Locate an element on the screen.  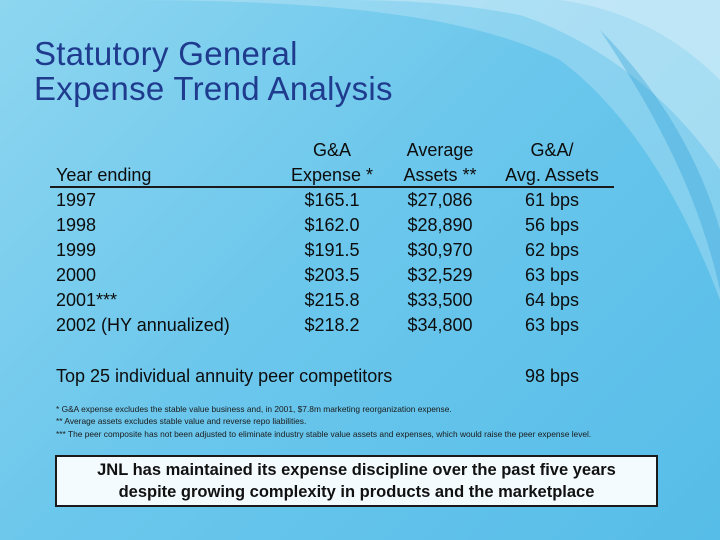
header-year-ending: Year ending is located at coordinates (104, 175).